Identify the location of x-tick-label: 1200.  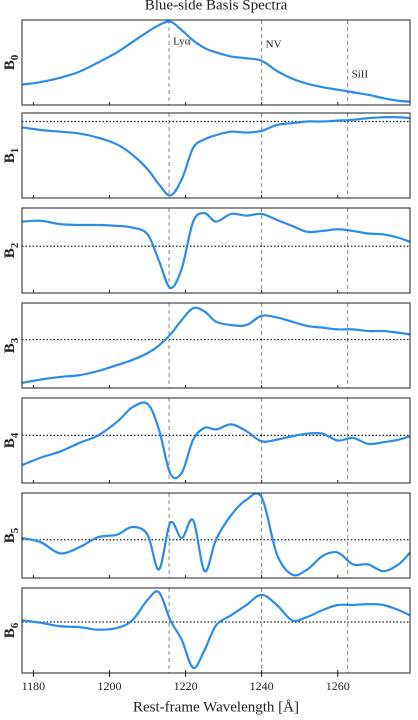
(109, 686).